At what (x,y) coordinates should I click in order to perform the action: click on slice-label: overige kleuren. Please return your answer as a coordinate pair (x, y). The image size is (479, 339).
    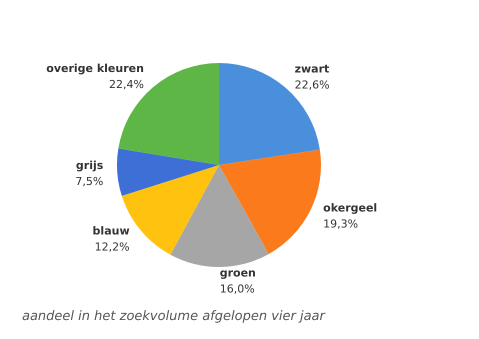
    Looking at the image, I should click on (95, 69).